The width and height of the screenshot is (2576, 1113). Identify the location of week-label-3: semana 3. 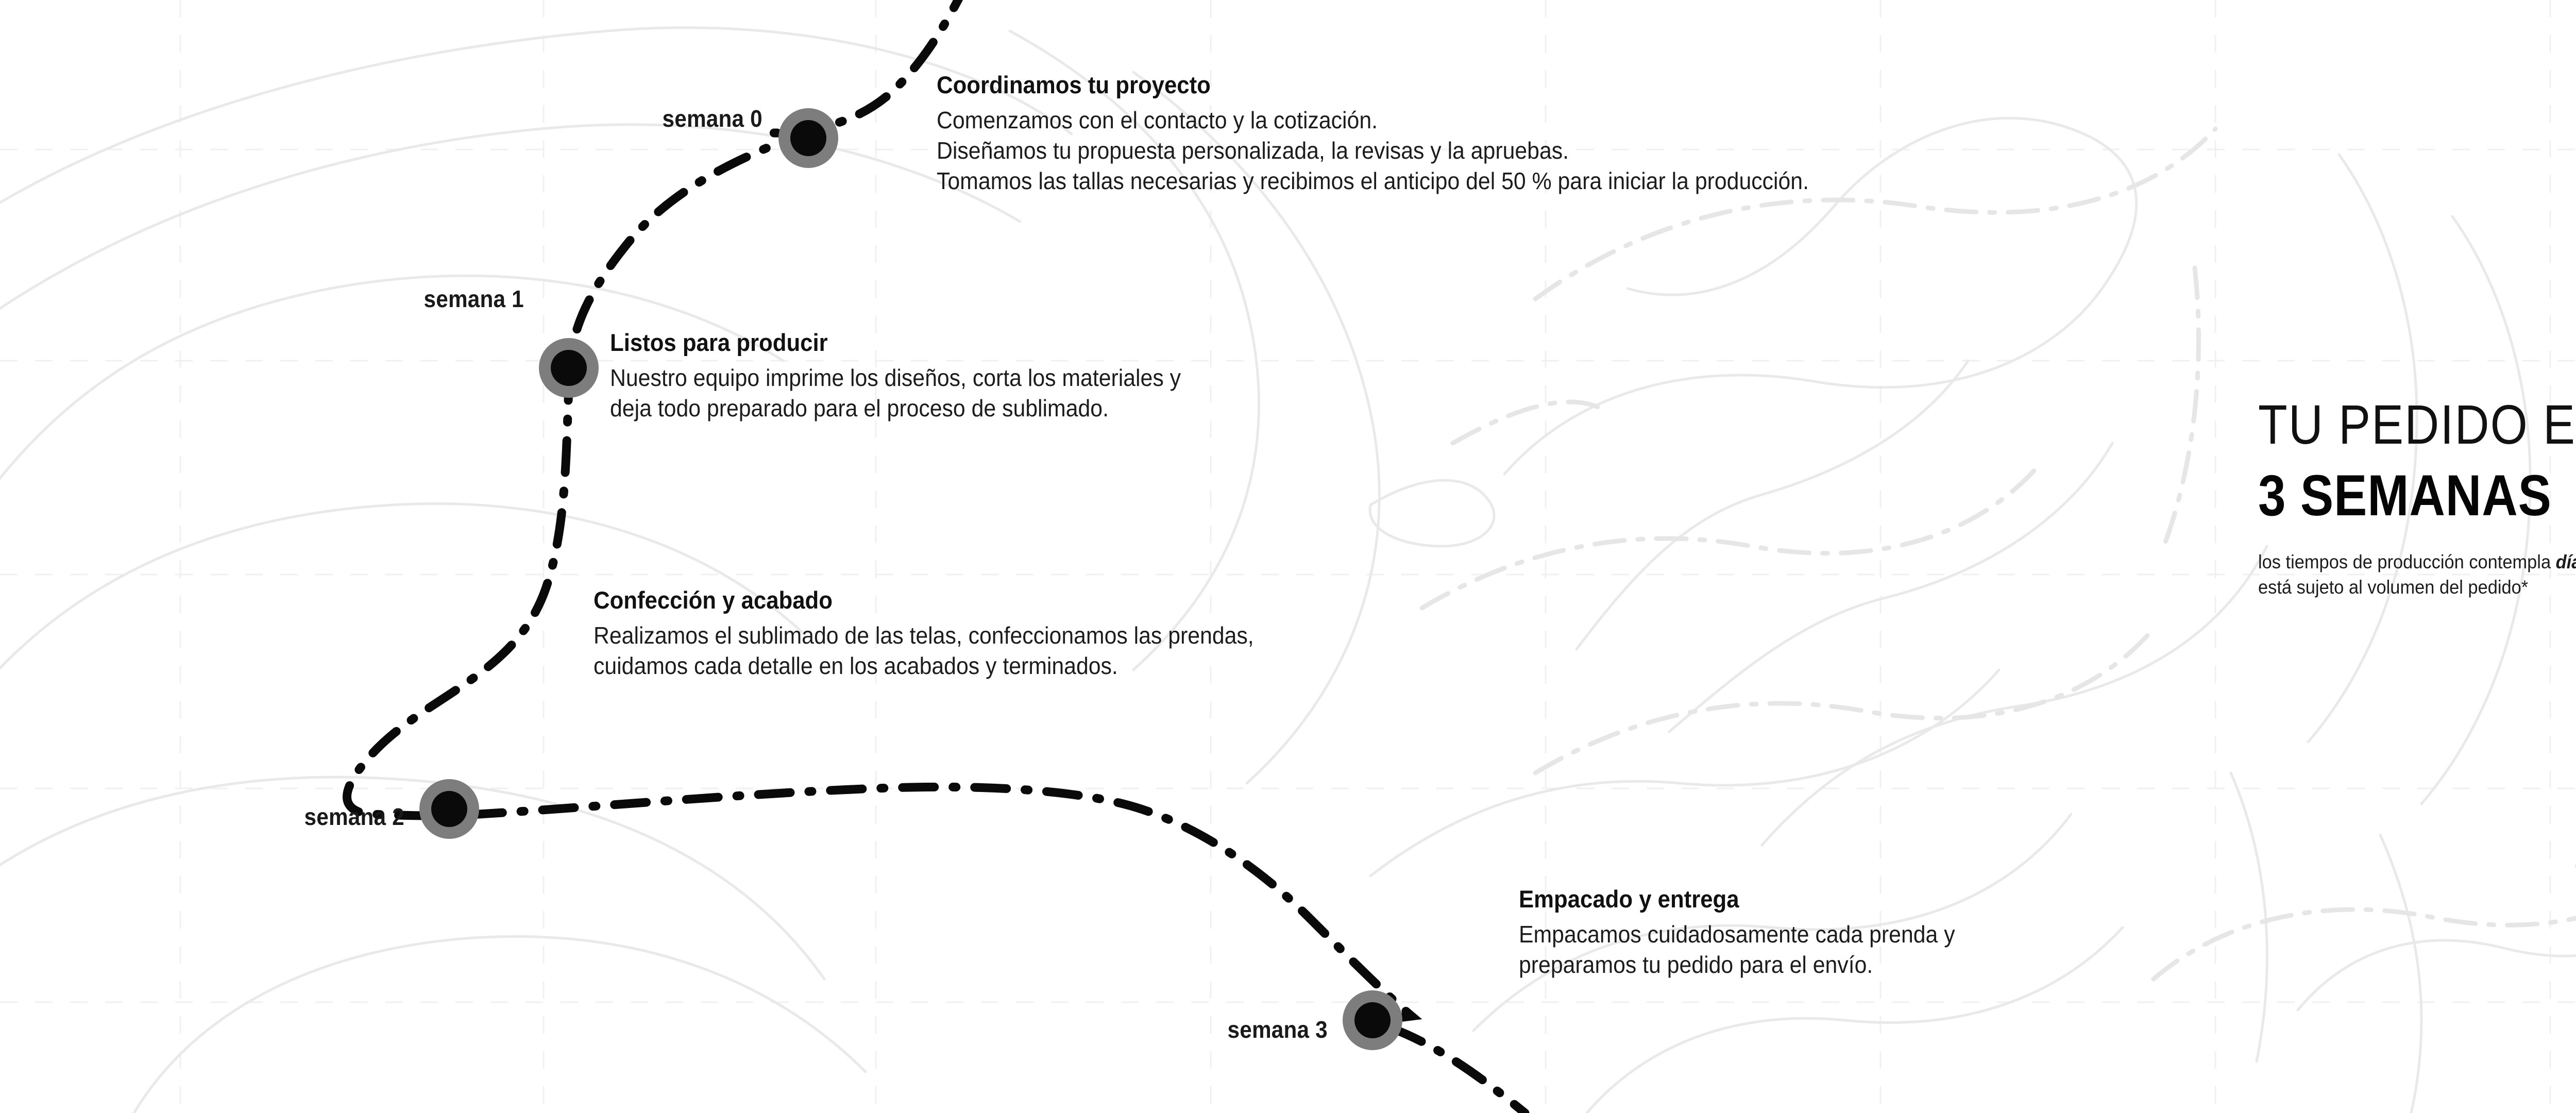
(1277, 1029).